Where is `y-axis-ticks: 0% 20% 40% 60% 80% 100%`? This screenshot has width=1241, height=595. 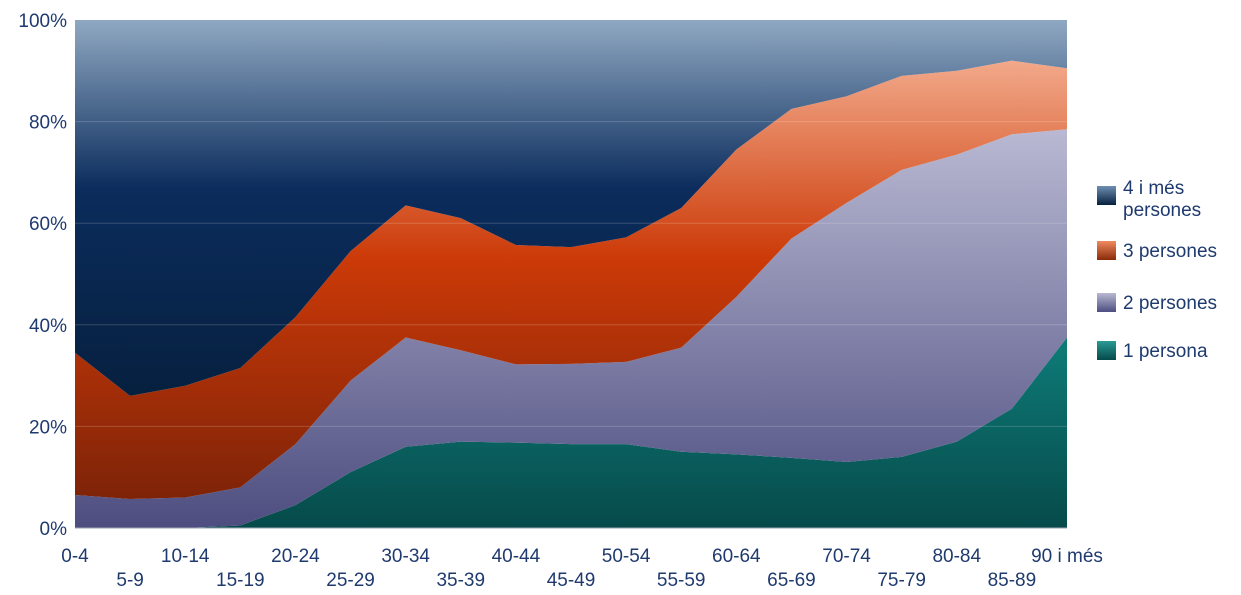
y-axis-ticks: 0% 20% 40% 60% 80% 100% is located at coordinates (42, 275).